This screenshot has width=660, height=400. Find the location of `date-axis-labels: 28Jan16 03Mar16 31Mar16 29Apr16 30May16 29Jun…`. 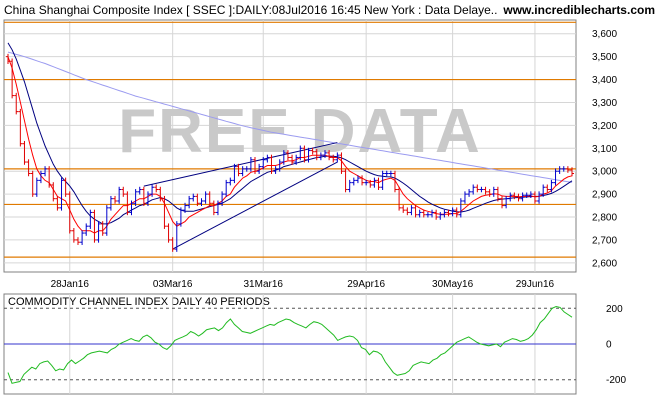

date-axis-labels: 28Jan16 03Mar16 31Mar16 29Apr16 30May16 29Jun… is located at coordinates (303, 284).